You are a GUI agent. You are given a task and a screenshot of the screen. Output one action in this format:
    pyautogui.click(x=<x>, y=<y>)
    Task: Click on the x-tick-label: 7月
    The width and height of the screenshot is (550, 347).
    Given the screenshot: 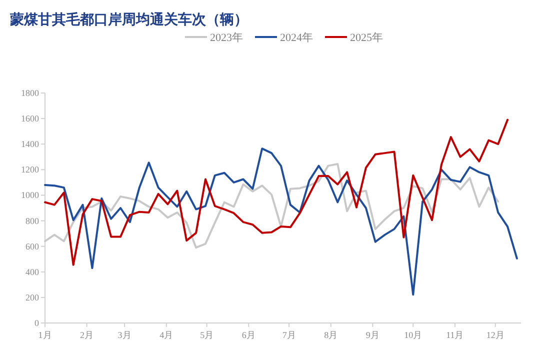 What is the action you would take?
    pyautogui.click(x=289, y=335)
    